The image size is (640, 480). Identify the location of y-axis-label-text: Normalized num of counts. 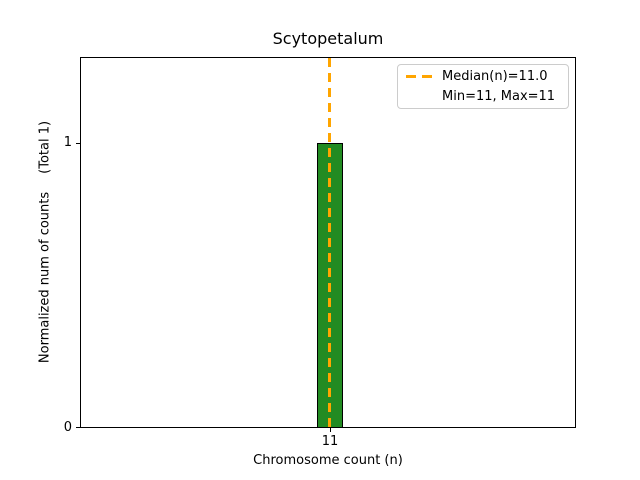
(45, 277).